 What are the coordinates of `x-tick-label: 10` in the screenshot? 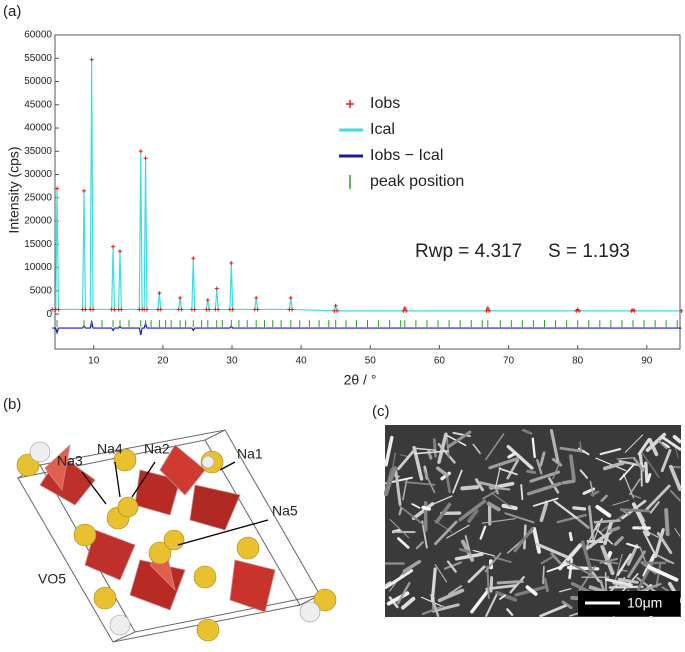 It's located at (94, 361).